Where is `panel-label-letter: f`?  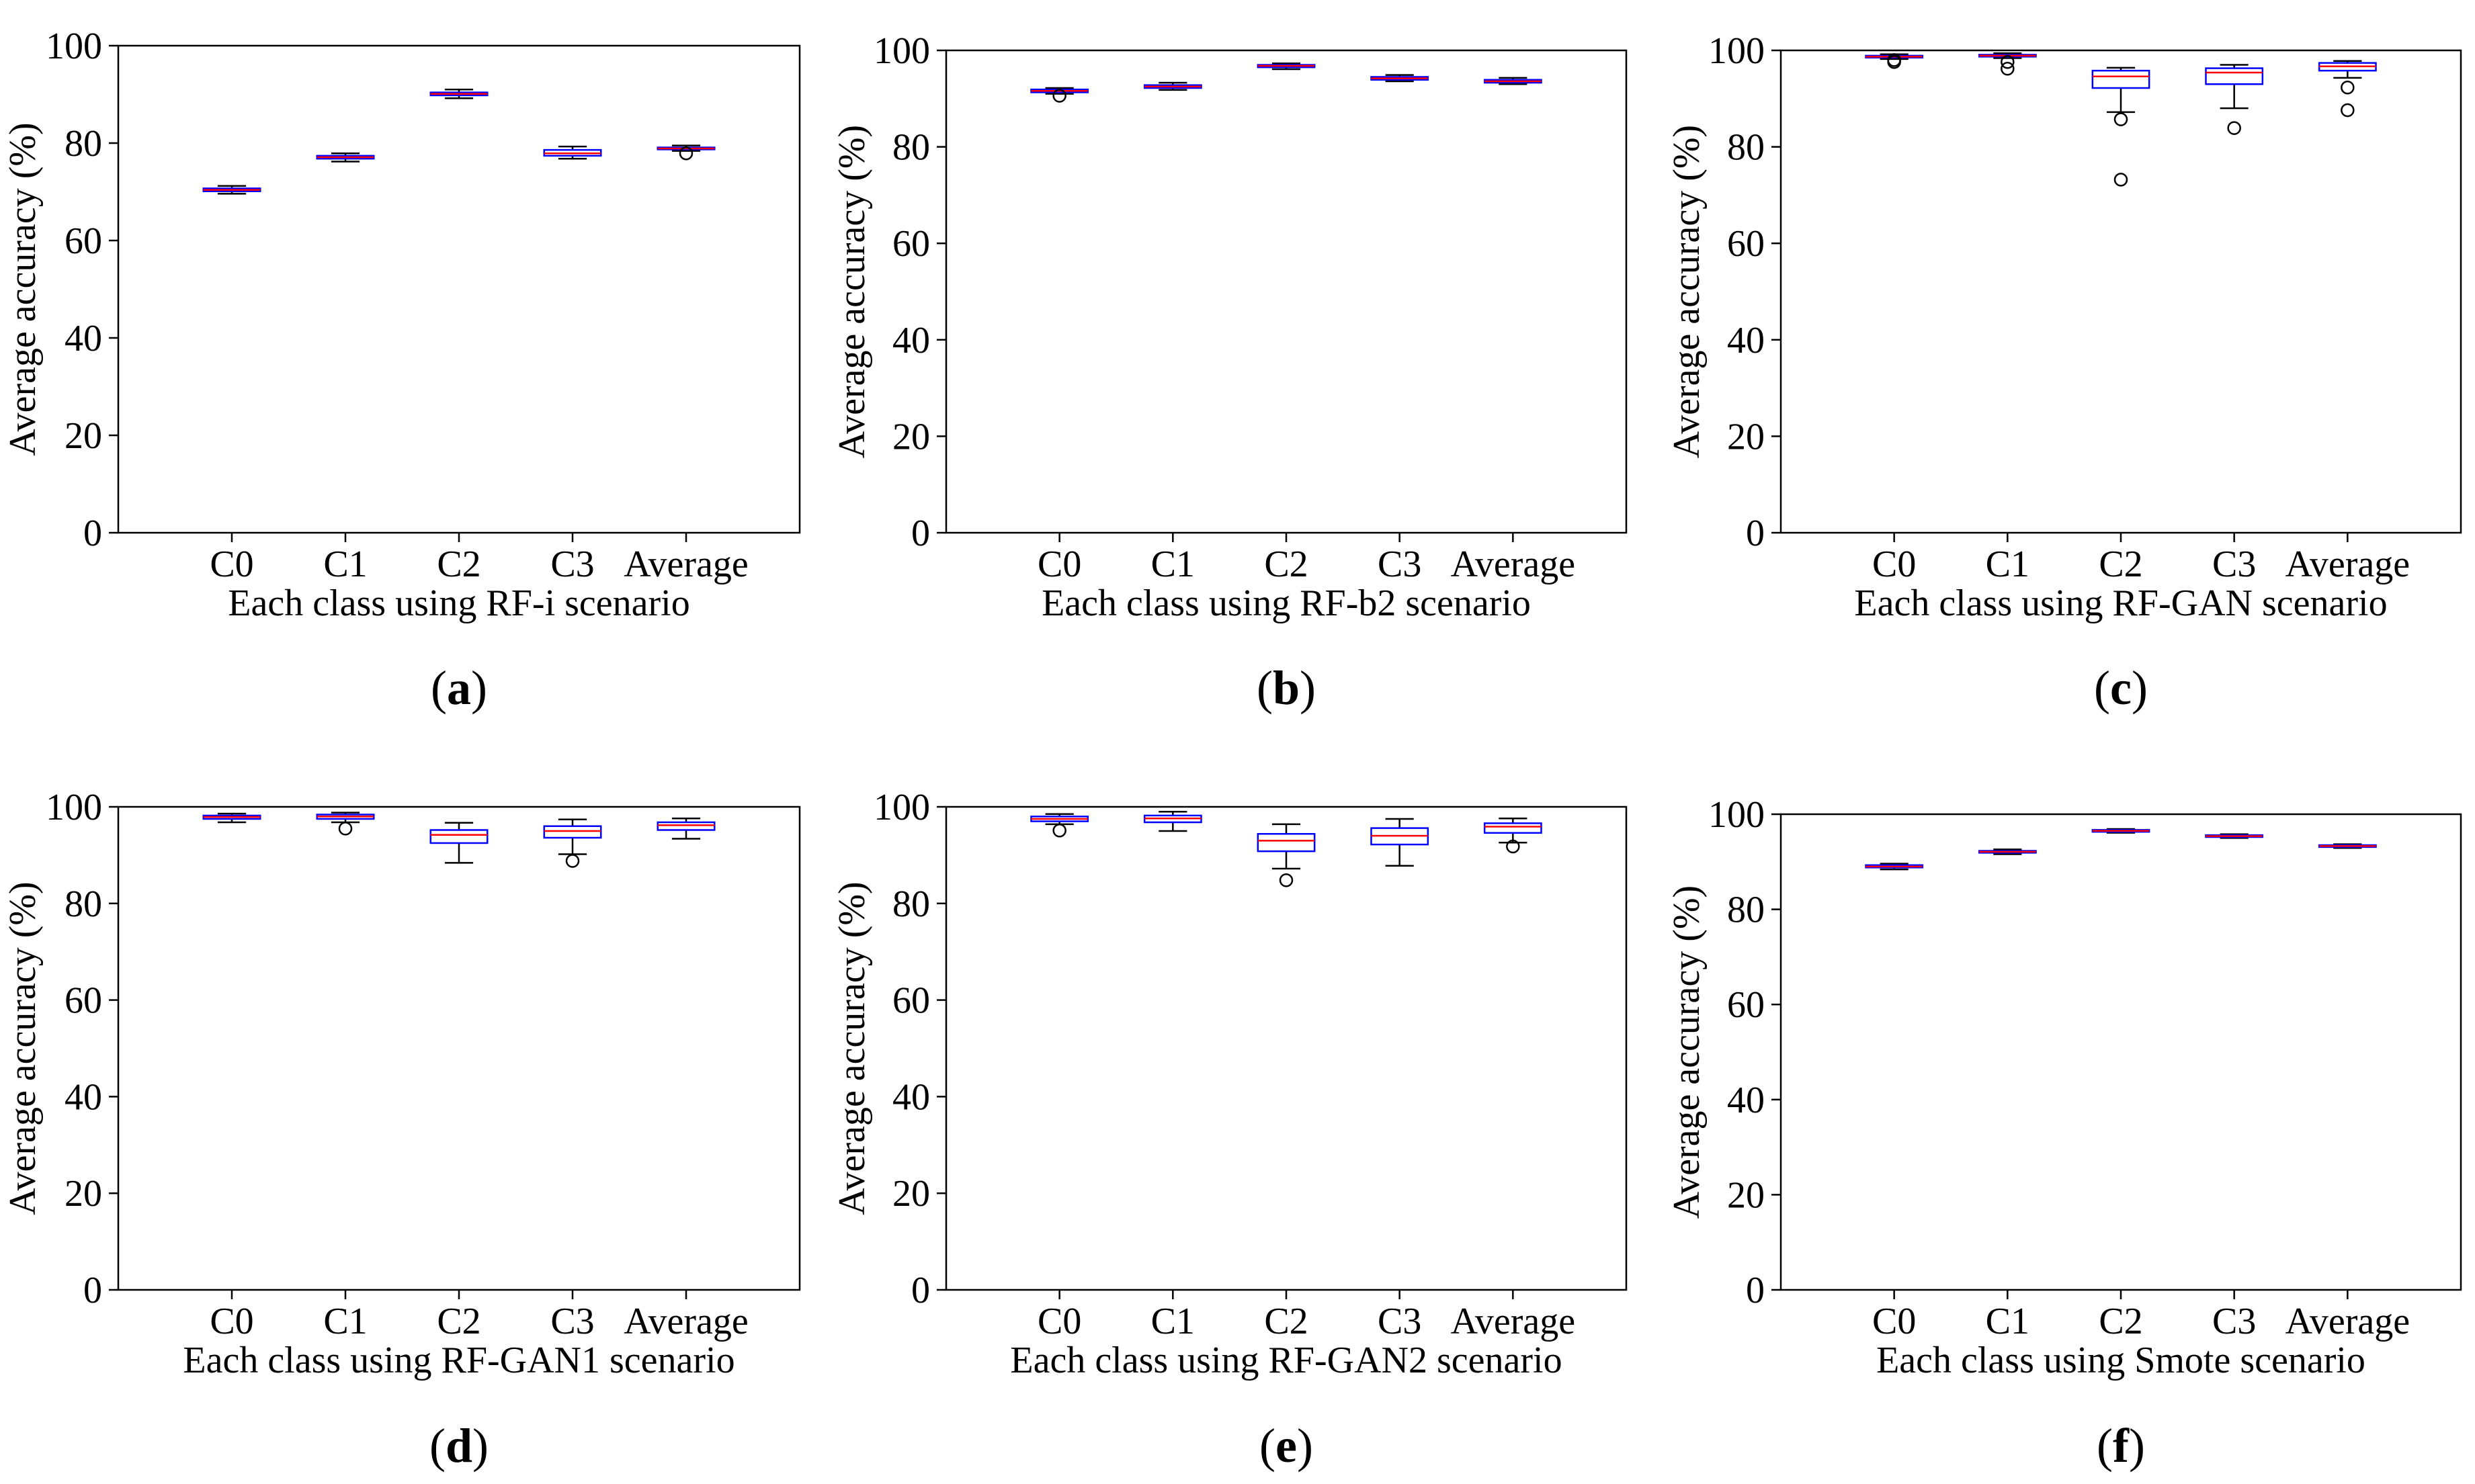 panel-label-letter: f is located at coordinates (2121, 1446).